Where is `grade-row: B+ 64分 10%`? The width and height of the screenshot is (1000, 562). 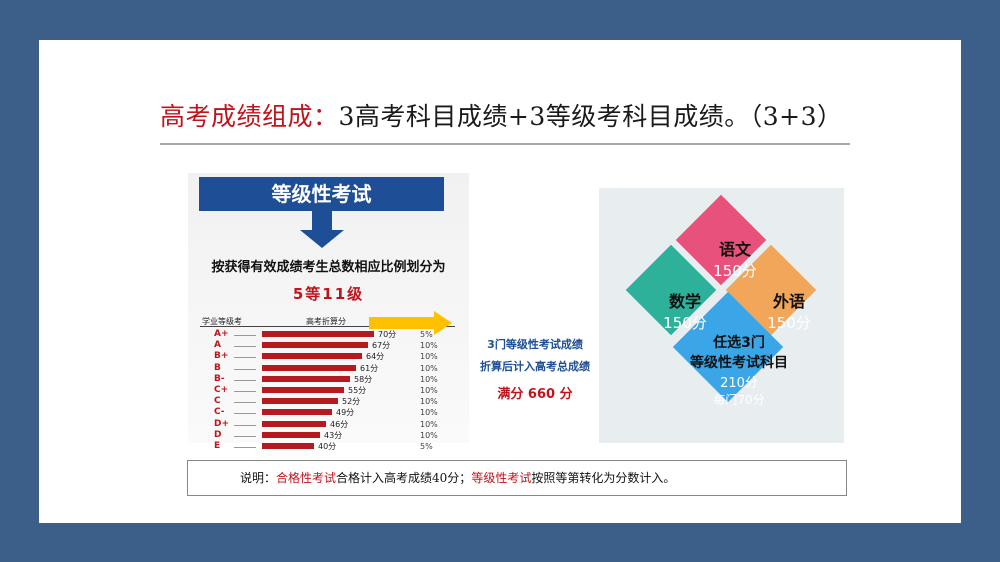
grade-row: B+ 64分 10% is located at coordinates (328, 356).